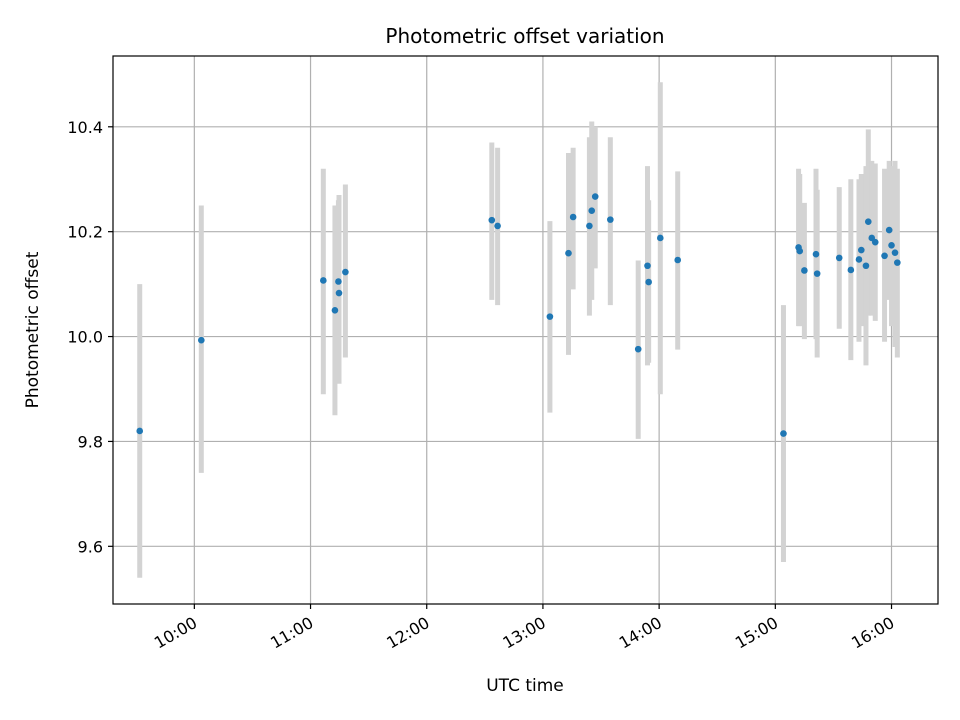 This screenshot has height=720, width=960. What do you see at coordinates (85, 127) in the screenshot?
I see `y-tick-label: 10.4` at bounding box center [85, 127].